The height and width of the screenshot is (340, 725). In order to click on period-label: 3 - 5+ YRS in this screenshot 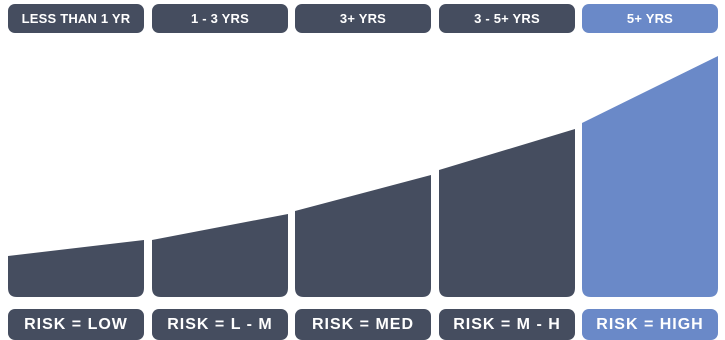, I will do `click(507, 18)`.